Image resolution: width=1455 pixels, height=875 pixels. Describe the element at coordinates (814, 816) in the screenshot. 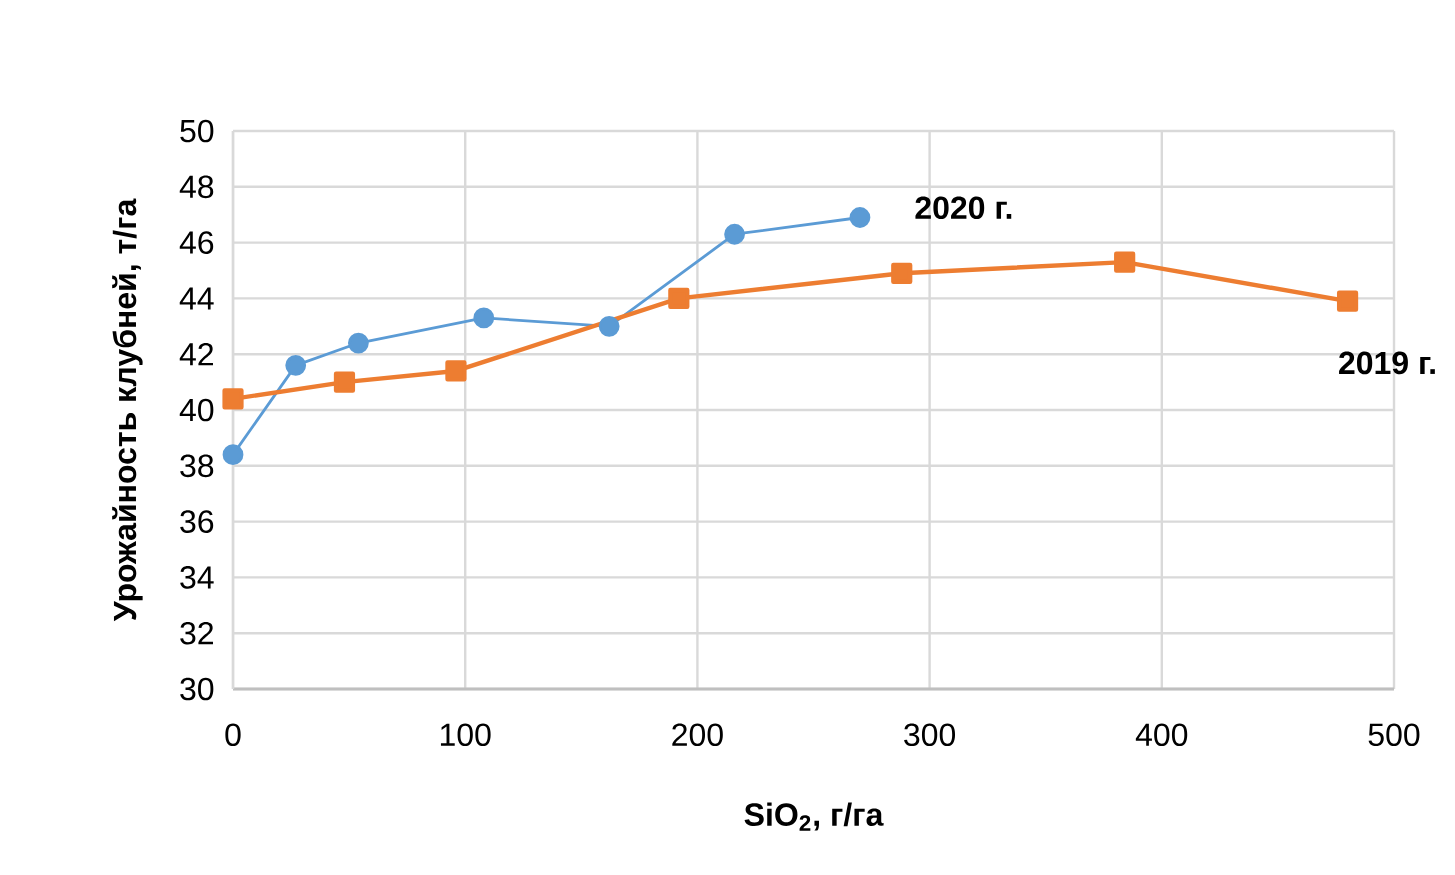

I see `x-axis-title: SiO$_{2}$, г/га` at that location.